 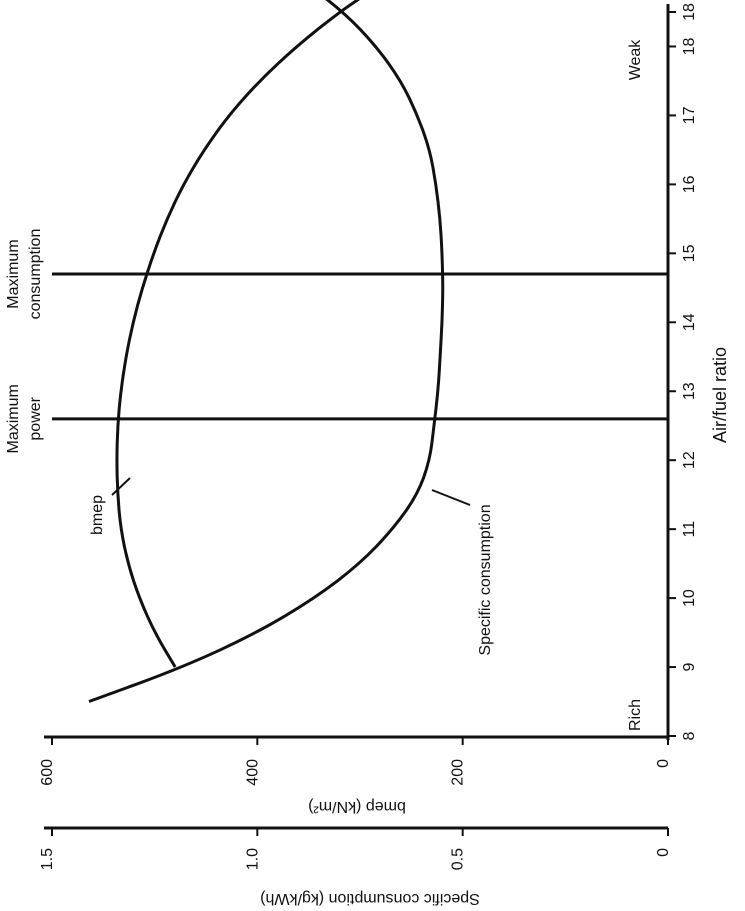 What do you see at coordinates (485, 579) in the screenshot?
I see `consumption-series-label: Specific consumption` at bounding box center [485, 579].